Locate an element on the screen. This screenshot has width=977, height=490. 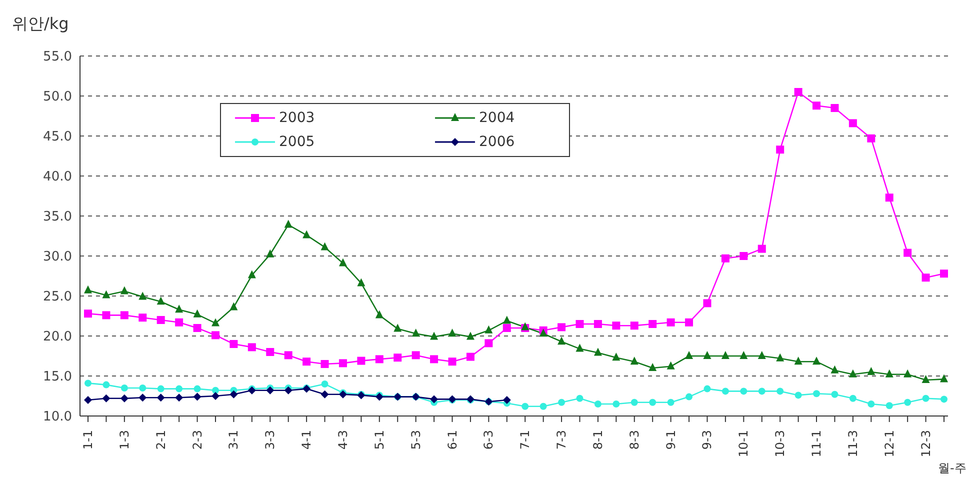
x-tick-label: 3-1 is located at coordinates (233, 440).